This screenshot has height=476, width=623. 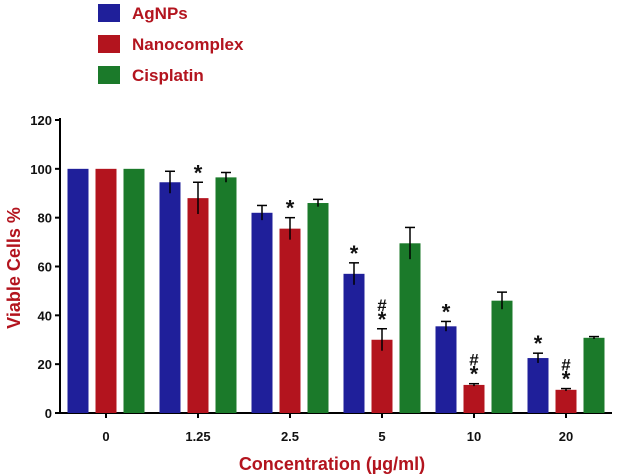 I want to click on y-tick-label: 60, so click(x=45, y=267).